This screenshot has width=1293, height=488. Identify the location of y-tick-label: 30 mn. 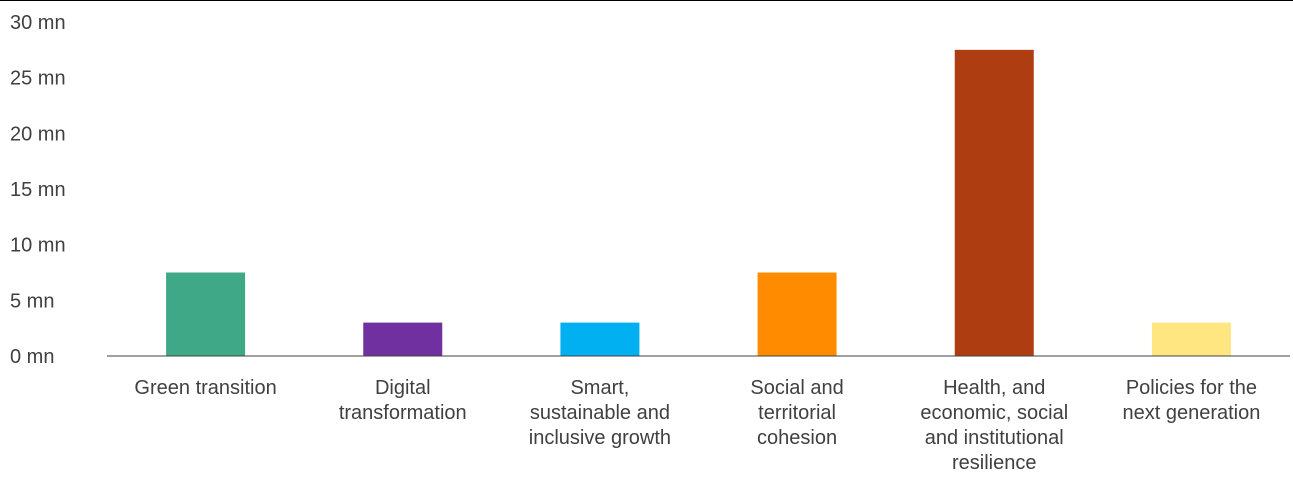
(38, 23).